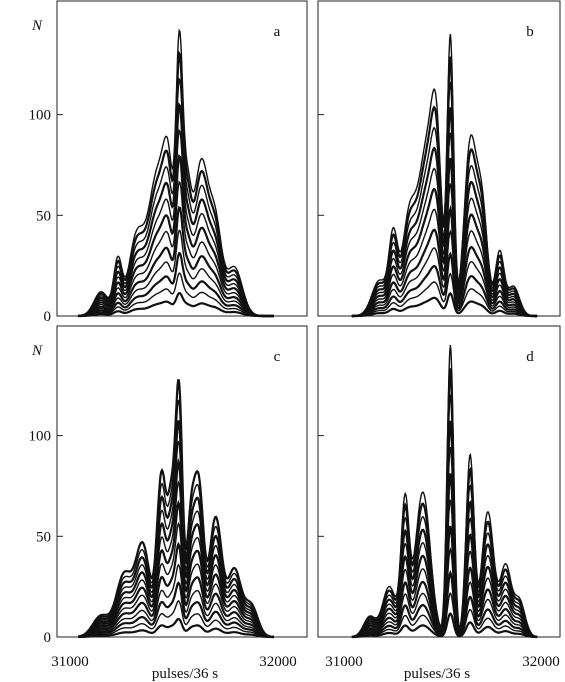 The height and width of the screenshot is (682, 565). I want to click on panel-label-b: b, so click(530, 32).